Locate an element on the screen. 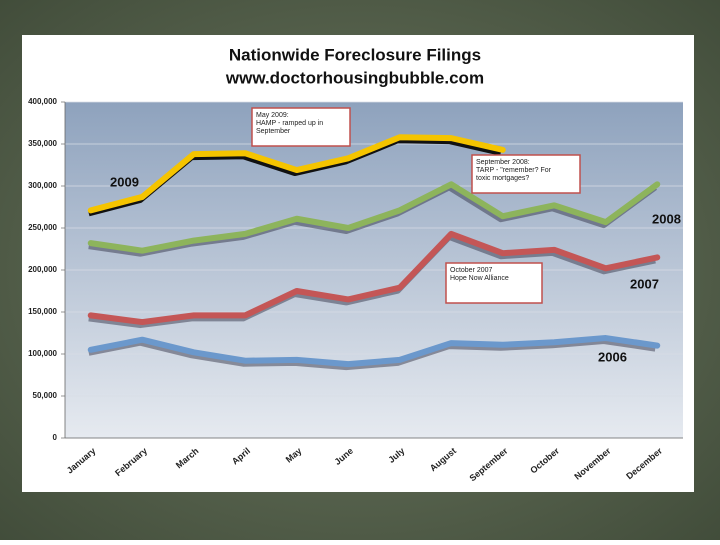 The width and height of the screenshot is (720, 545). annotation-text: September is located at coordinates (273, 131).